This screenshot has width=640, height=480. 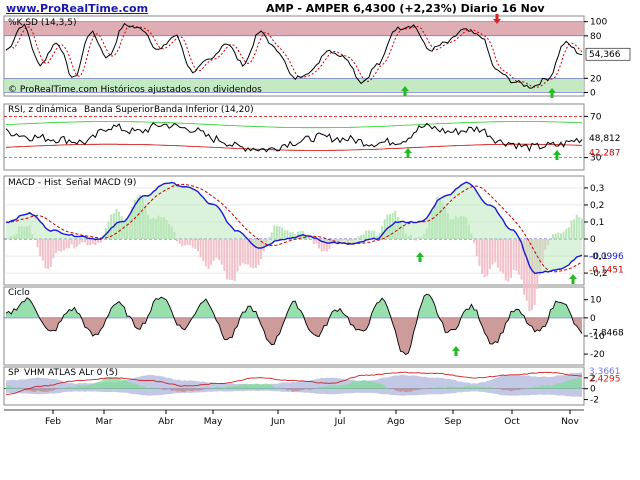 What do you see at coordinates (605, 372) in the screenshot?
I see `sp-value-1: 3,3661` at bounding box center [605, 372].